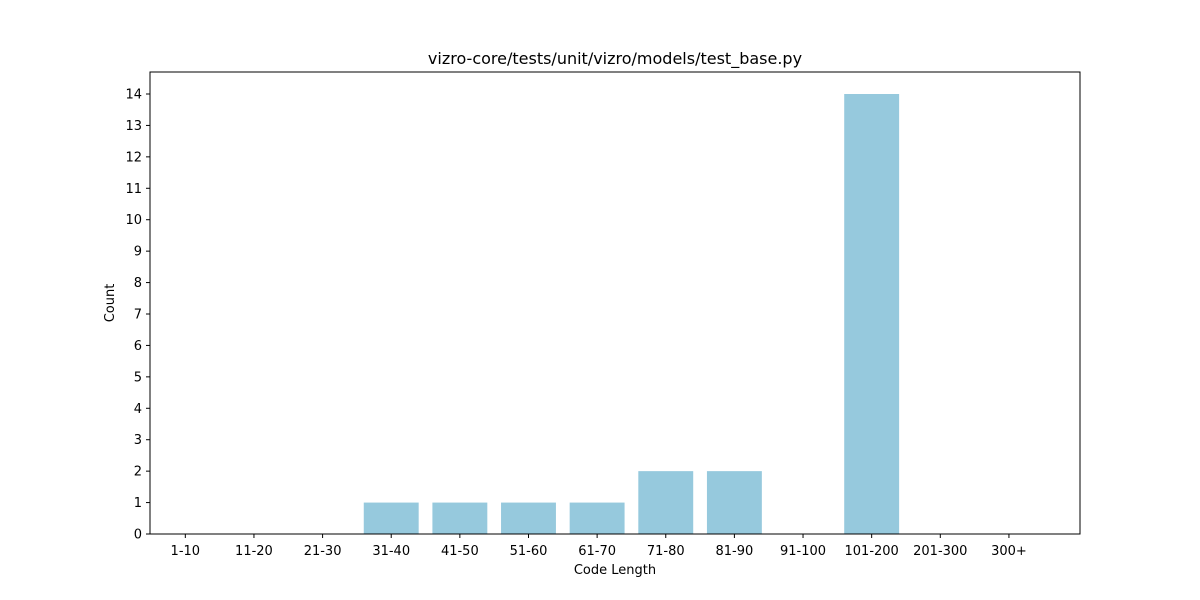  Describe the element at coordinates (138, 440) in the screenshot. I see `y-tick-label: 3` at that location.